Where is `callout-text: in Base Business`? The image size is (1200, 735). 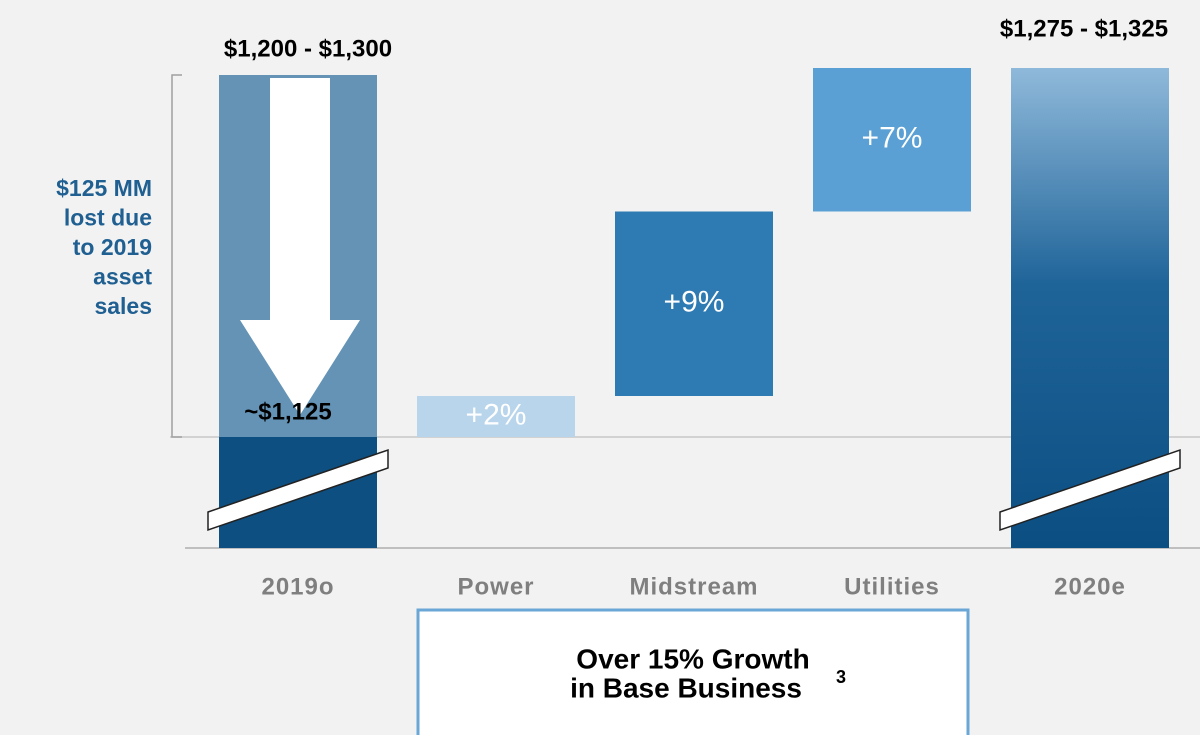 callout-text: in Base Business is located at coordinates (686, 687).